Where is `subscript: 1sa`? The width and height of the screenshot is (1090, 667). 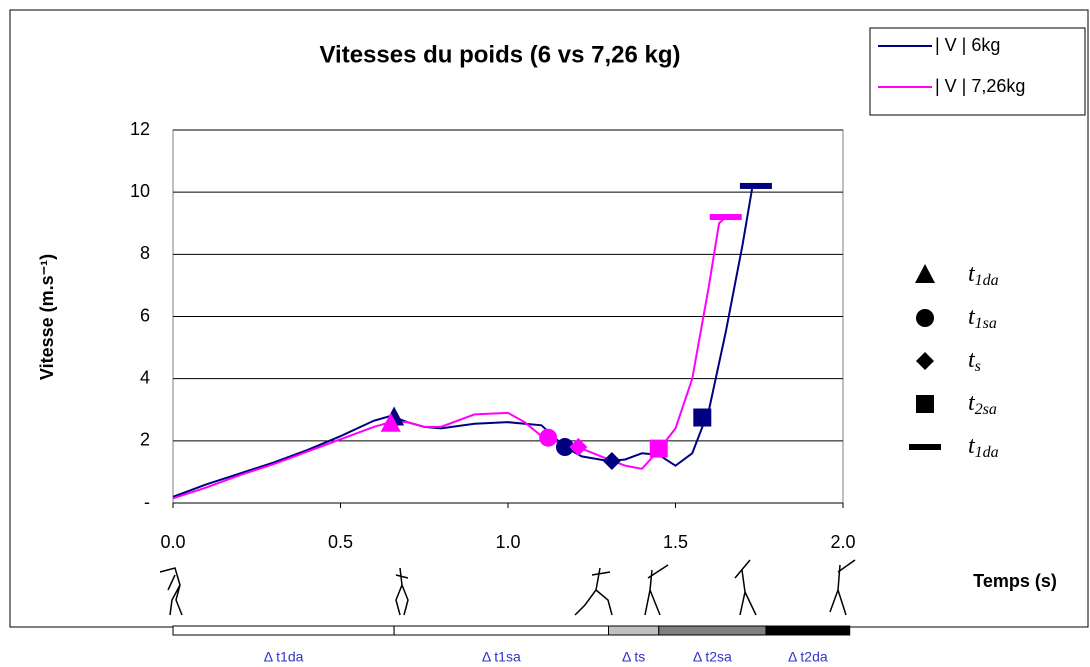
subscript: 1sa is located at coordinates (986, 323).